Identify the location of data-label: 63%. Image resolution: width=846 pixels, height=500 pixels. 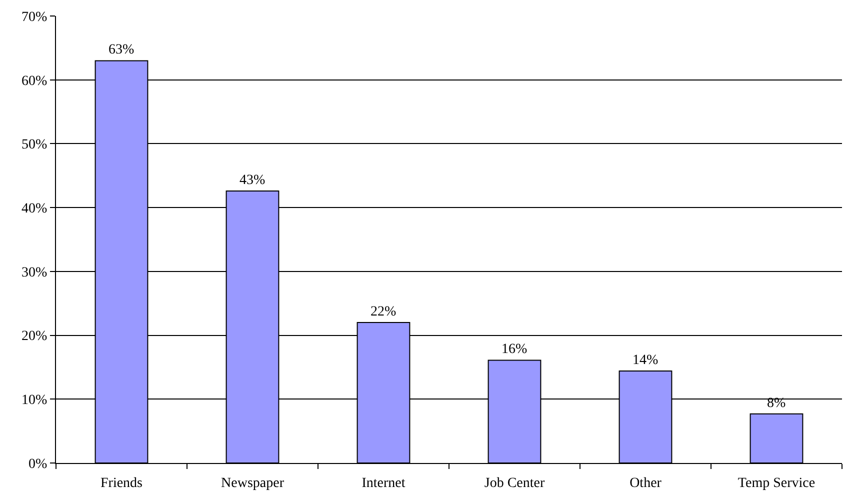
(121, 50).